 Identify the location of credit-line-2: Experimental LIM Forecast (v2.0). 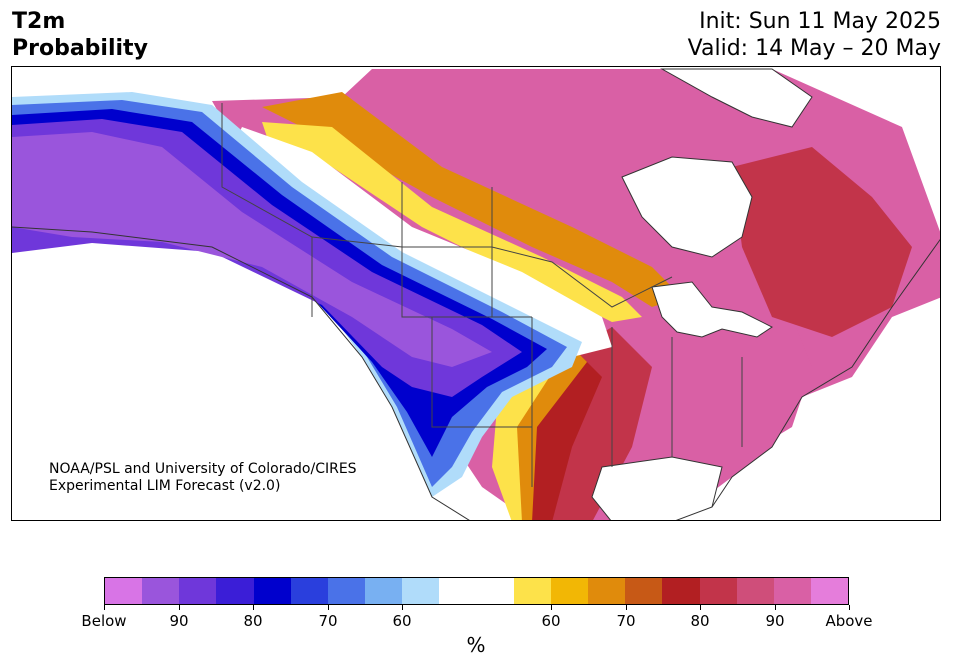
(165, 486).